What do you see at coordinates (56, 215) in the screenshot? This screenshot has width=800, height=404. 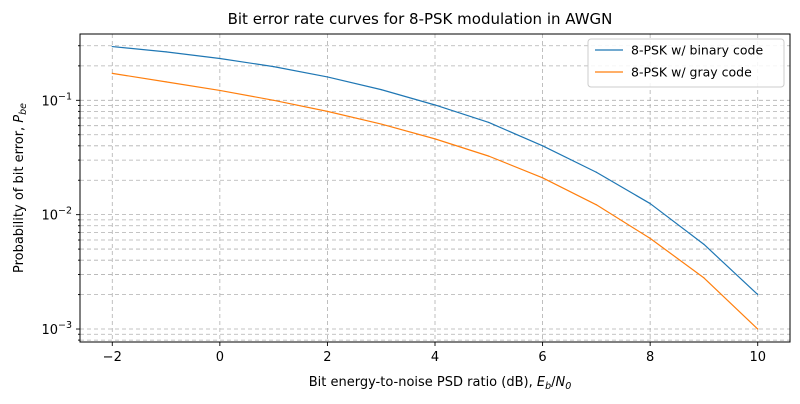 I see `y-tick-label: 10⁻²` at bounding box center [56, 215].